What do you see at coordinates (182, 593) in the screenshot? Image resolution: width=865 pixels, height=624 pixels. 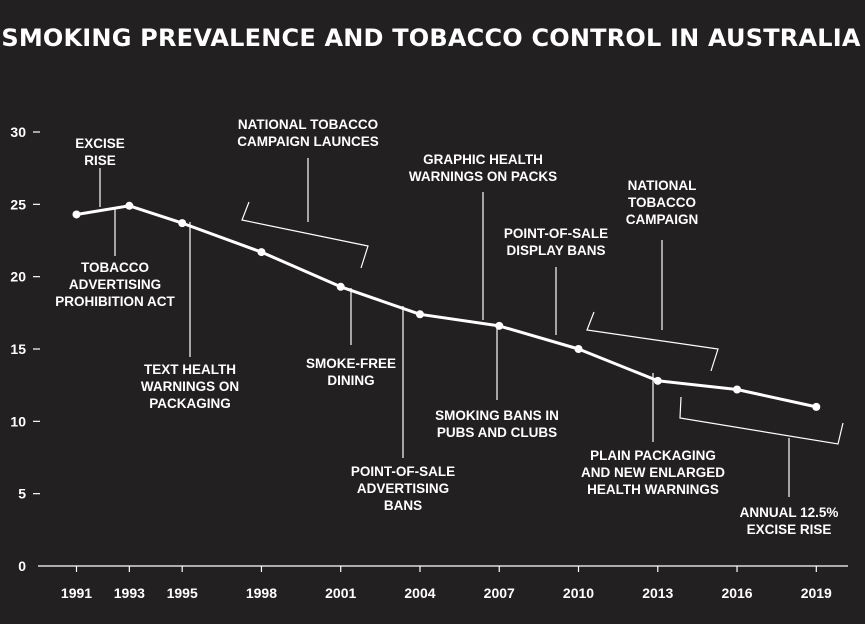 I see `x-tick-label: 1995` at bounding box center [182, 593].